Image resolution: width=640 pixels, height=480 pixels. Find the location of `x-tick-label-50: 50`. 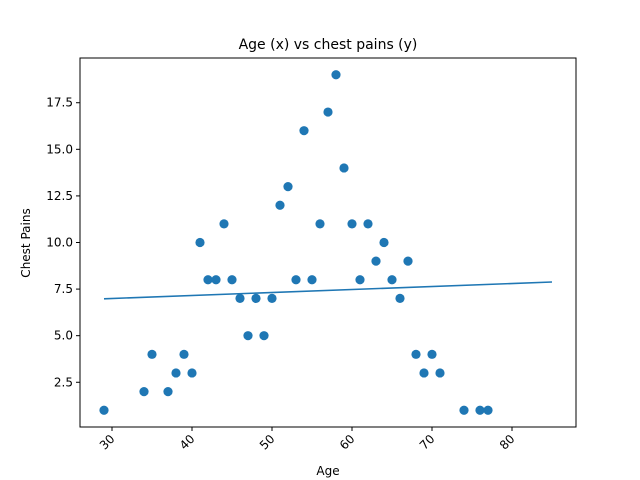

x-tick-label-50: 50 is located at coordinates (267, 442).